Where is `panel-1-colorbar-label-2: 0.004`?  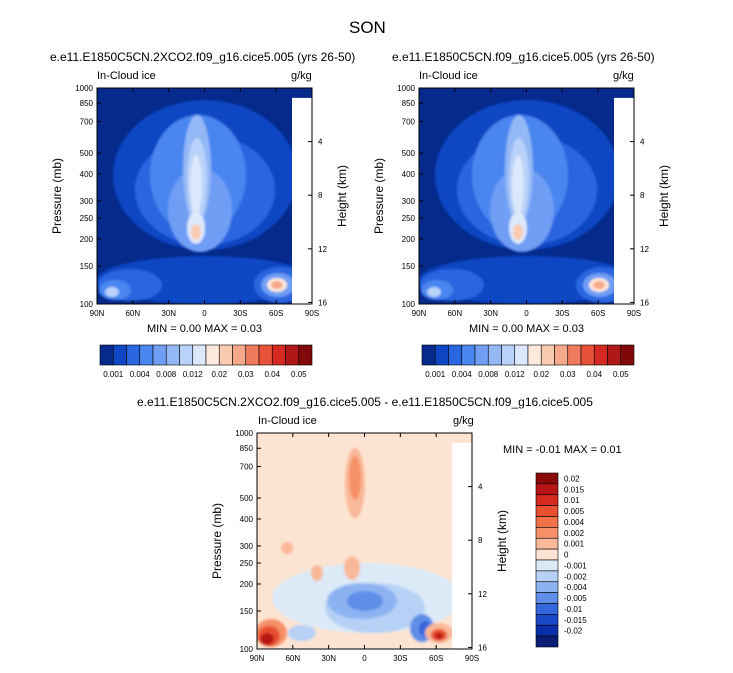
panel-1-colorbar-label-2: 0.004 is located at coordinates (140, 374).